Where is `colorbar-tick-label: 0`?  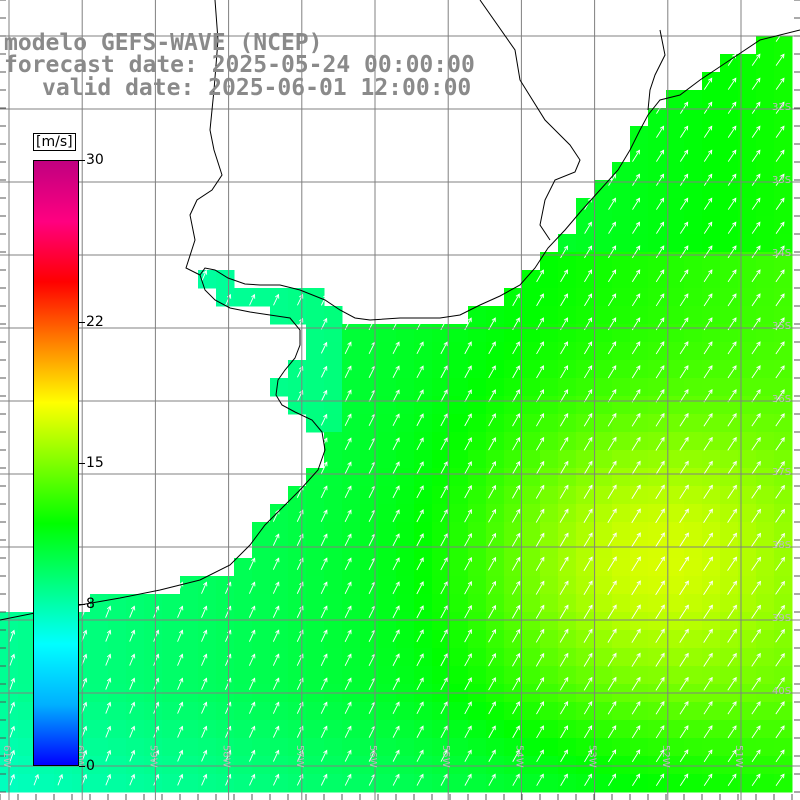
colorbar-tick-label: 0 is located at coordinates (90, 766).